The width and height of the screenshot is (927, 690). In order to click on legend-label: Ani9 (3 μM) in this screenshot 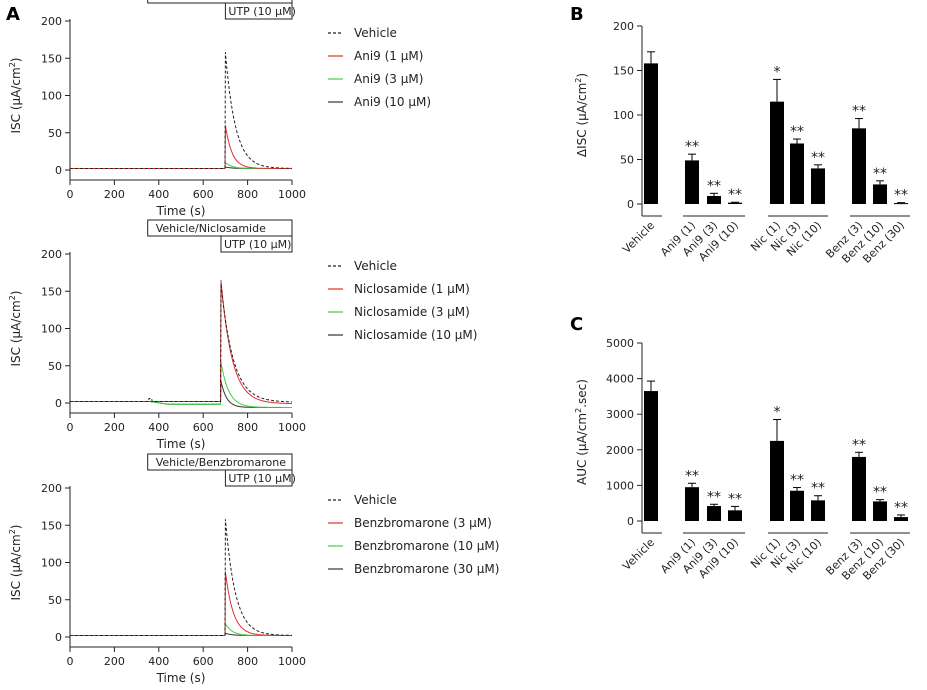, I will do `click(388, 79)`.